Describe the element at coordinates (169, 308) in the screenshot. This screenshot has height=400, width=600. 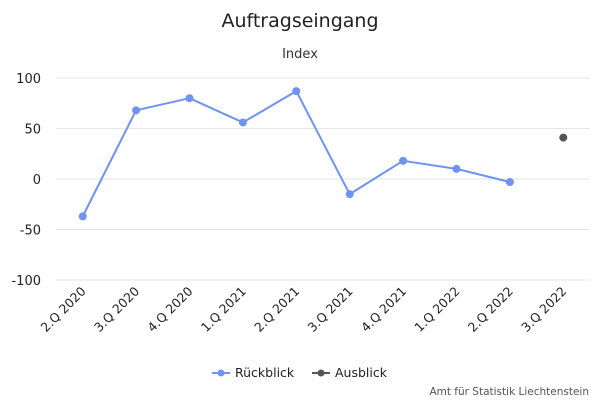
I see `x-tick-label: 4.Q 2020` at that location.